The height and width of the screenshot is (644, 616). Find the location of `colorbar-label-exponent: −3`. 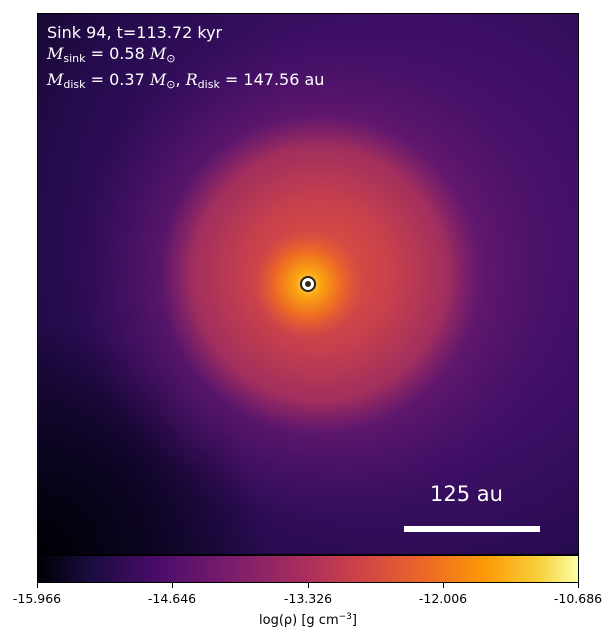

colorbar-label-exponent: −3 is located at coordinates (345, 617).